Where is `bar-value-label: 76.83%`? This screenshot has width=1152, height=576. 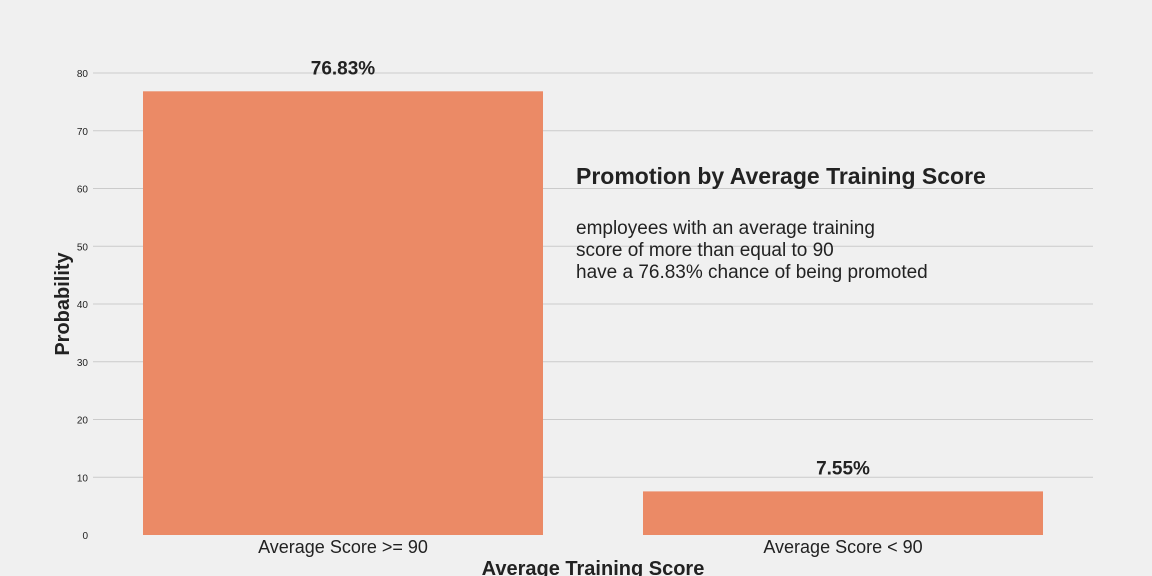
bar-value-label: 76.83% is located at coordinates (343, 68).